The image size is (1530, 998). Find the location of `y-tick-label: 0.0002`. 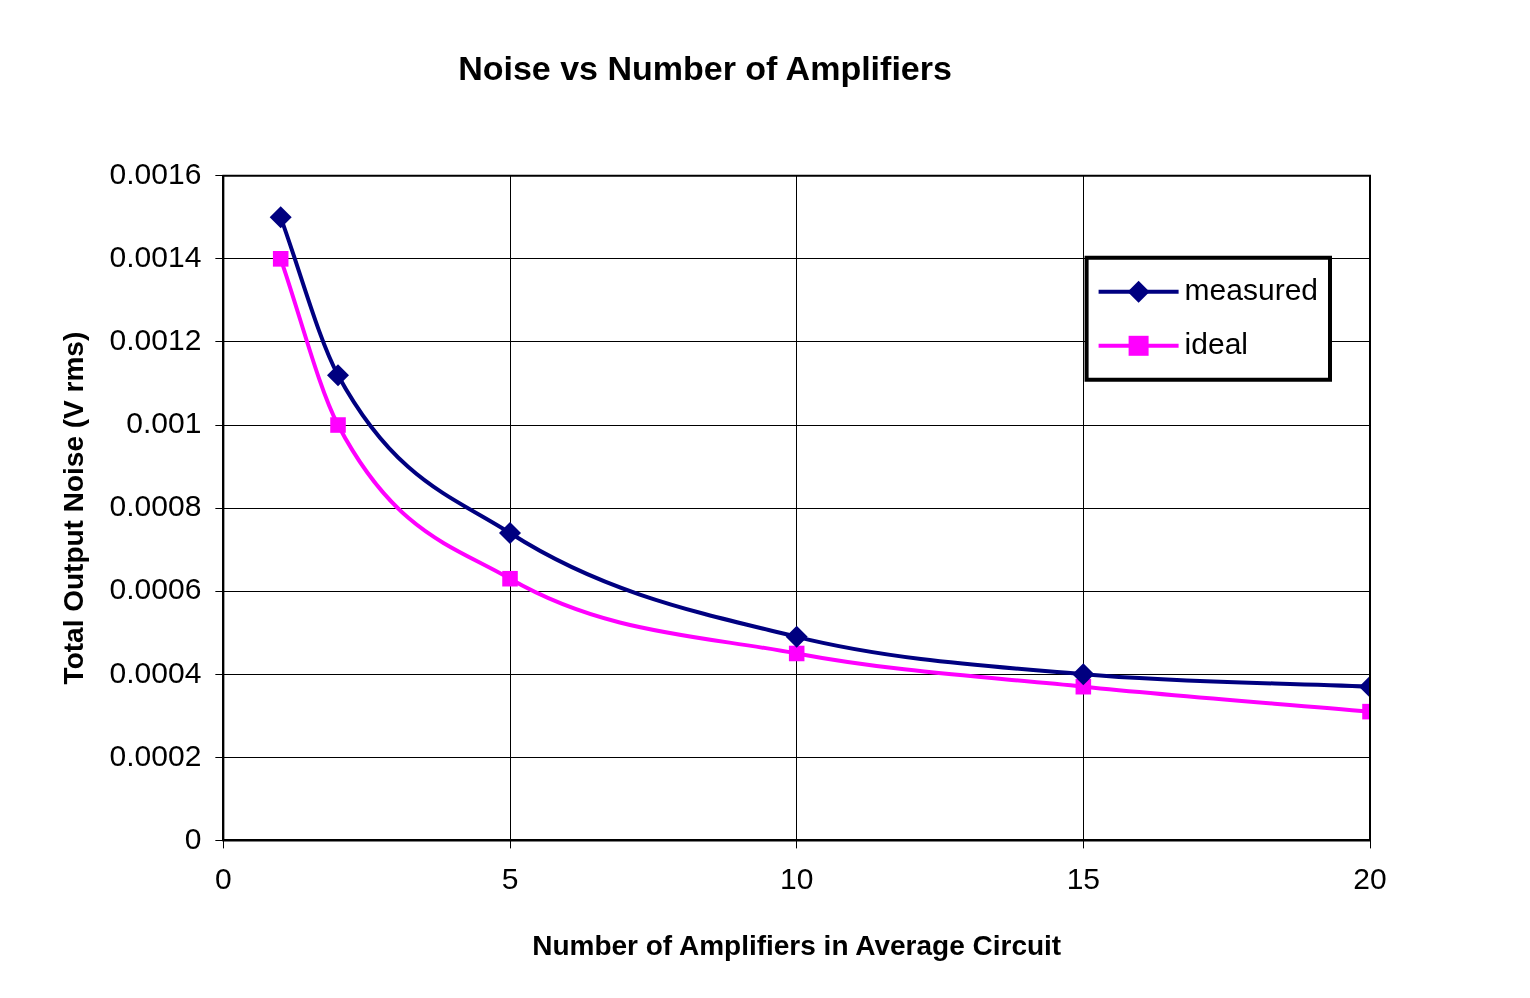

y-tick-label: 0.0002 is located at coordinates (155, 755).